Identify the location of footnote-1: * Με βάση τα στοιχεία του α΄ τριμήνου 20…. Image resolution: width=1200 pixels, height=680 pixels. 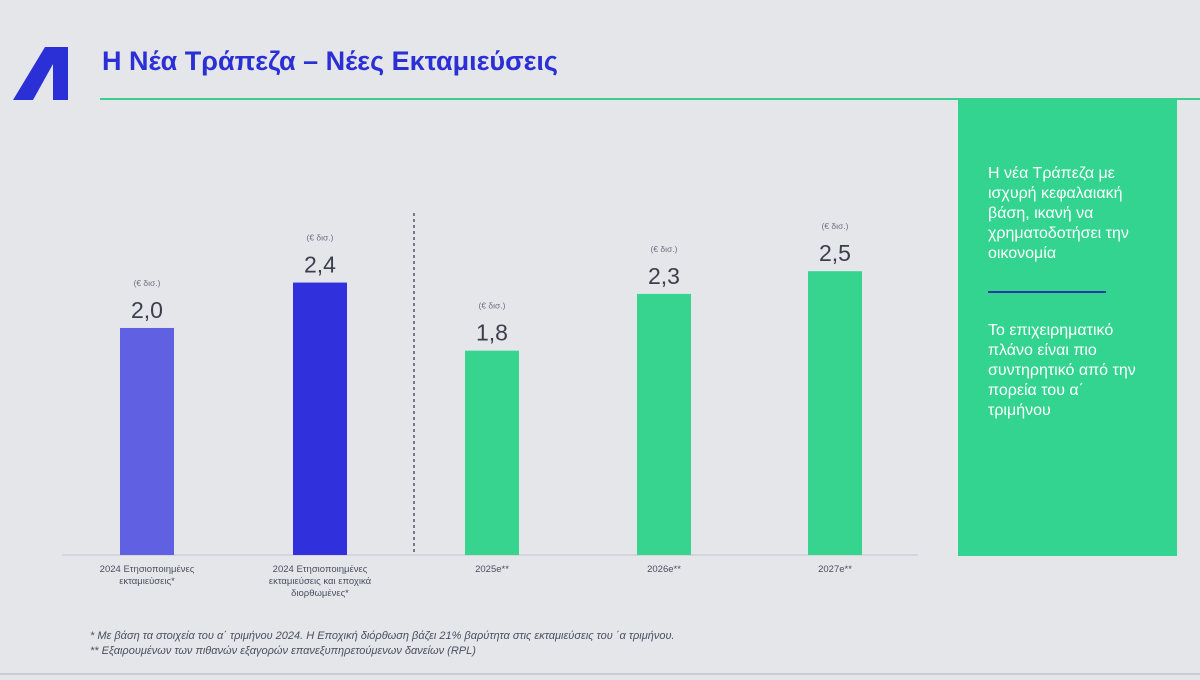
(382, 636).